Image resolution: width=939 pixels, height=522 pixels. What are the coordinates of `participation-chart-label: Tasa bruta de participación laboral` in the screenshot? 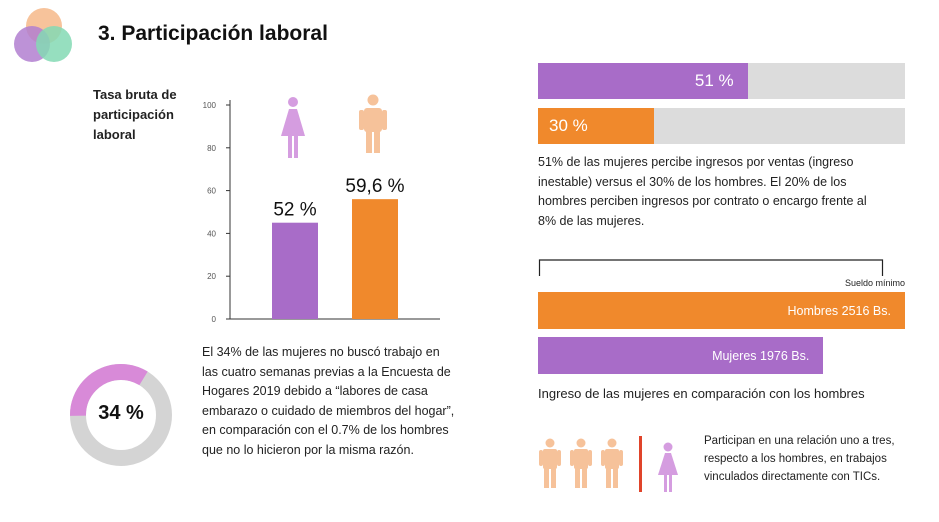 It's located at (135, 114).